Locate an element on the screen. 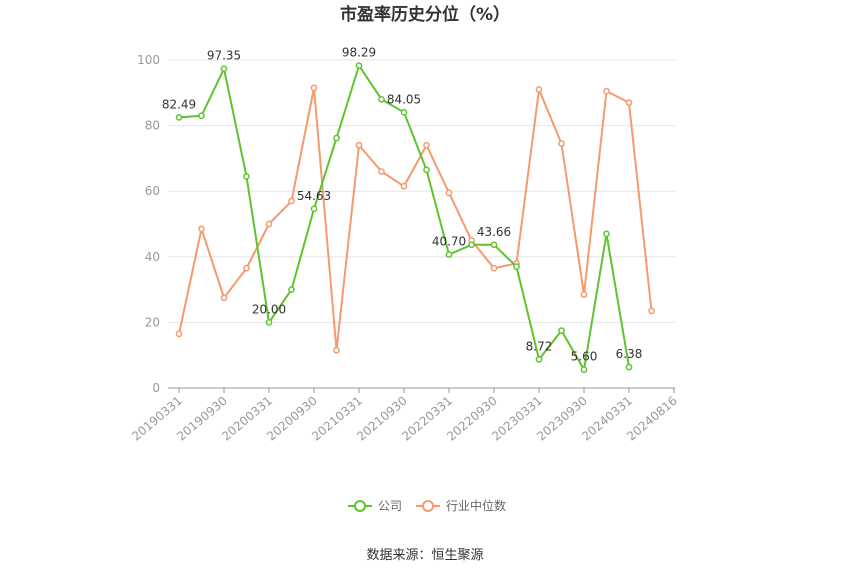 This screenshot has width=850, height=575. y-tick-label: 0 is located at coordinates (156, 388).